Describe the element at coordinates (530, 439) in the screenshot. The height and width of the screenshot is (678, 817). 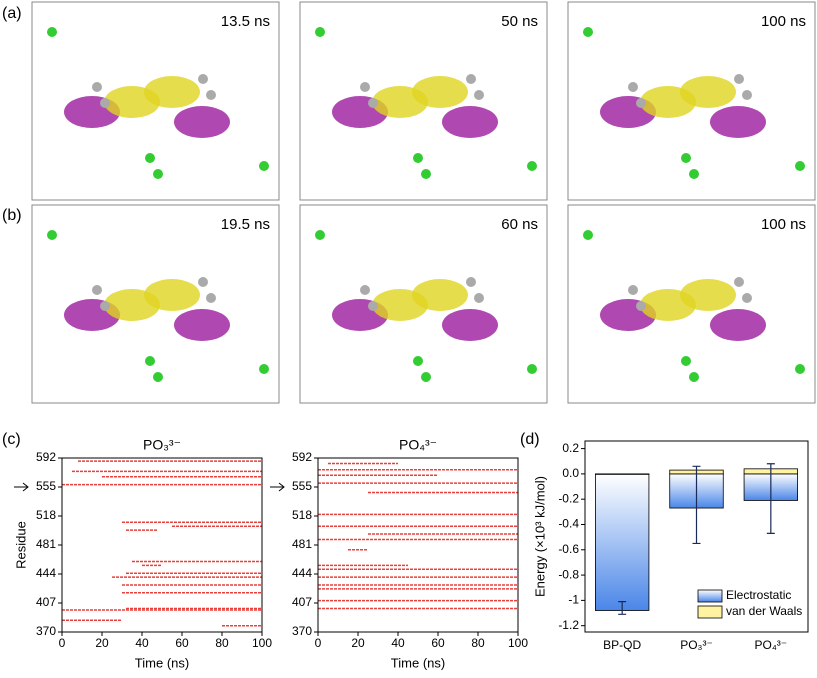
I see `panel-label: (d)` at that location.